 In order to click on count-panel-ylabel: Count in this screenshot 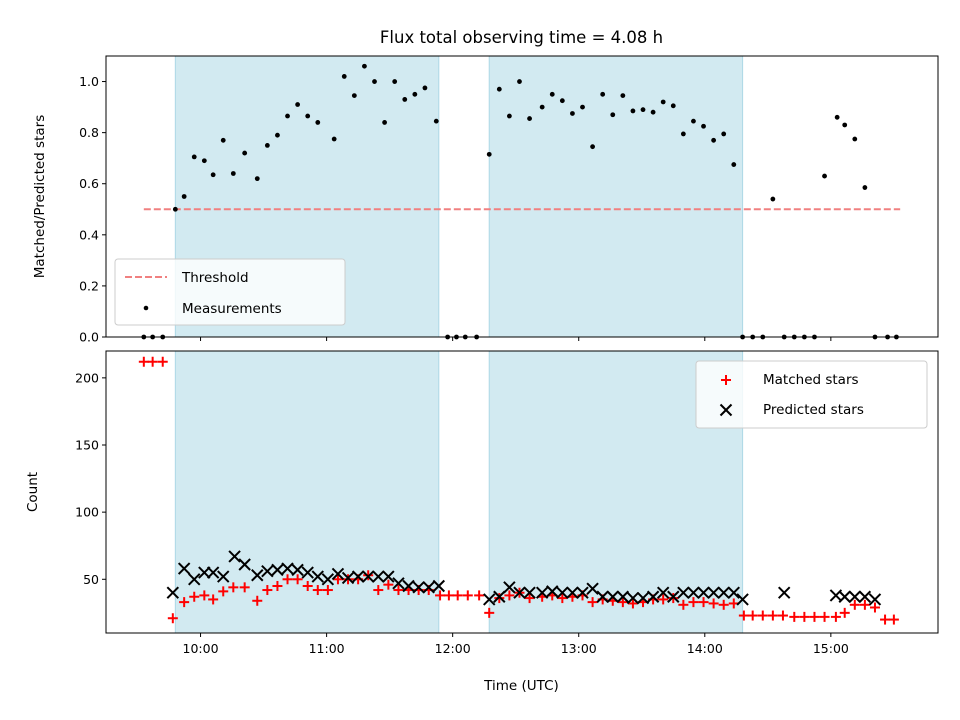, I will do `click(33, 492)`.